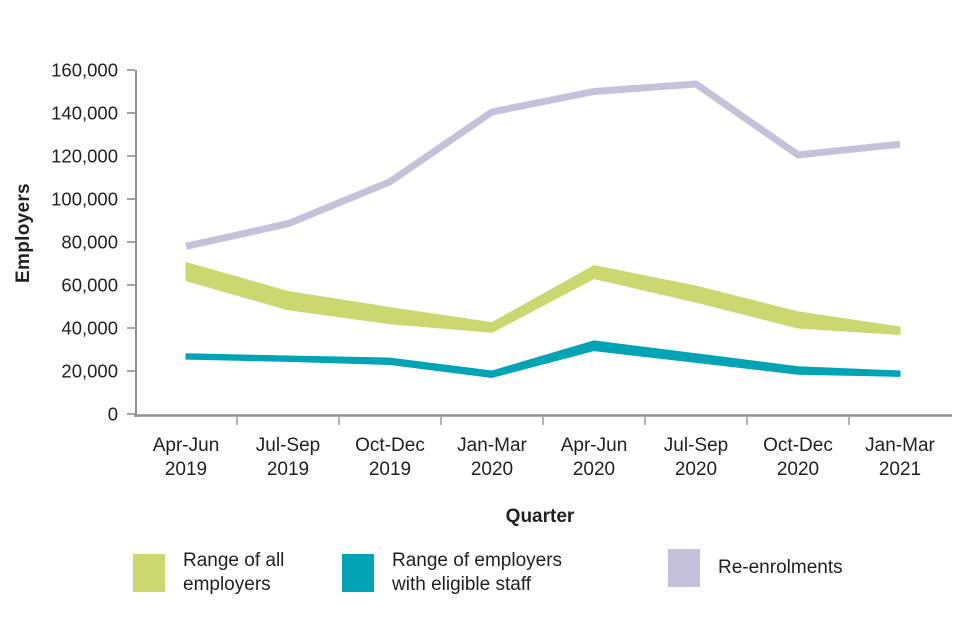  What do you see at coordinates (113, 414) in the screenshot?
I see `y-tick-label: 0` at bounding box center [113, 414].